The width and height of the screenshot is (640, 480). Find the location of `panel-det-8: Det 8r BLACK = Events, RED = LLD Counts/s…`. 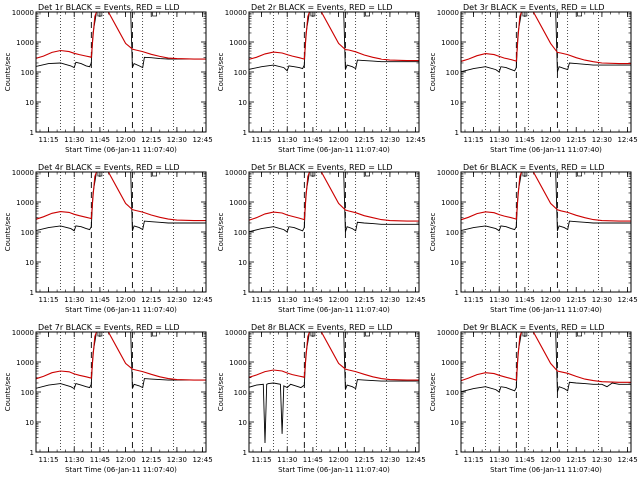

panel-det-8: Det 8r BLACK = Events, RED = LLD Counts/s… is located at coordinates (321, 398).